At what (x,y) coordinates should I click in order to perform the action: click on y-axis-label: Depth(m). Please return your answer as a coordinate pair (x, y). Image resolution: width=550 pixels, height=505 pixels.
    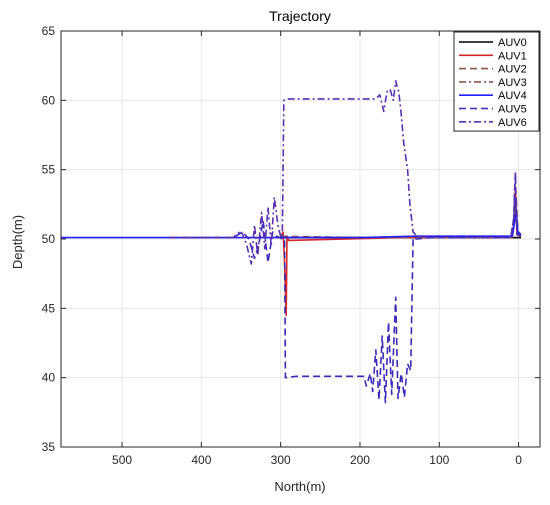
    Looking at the image, I should click on (17, 242).